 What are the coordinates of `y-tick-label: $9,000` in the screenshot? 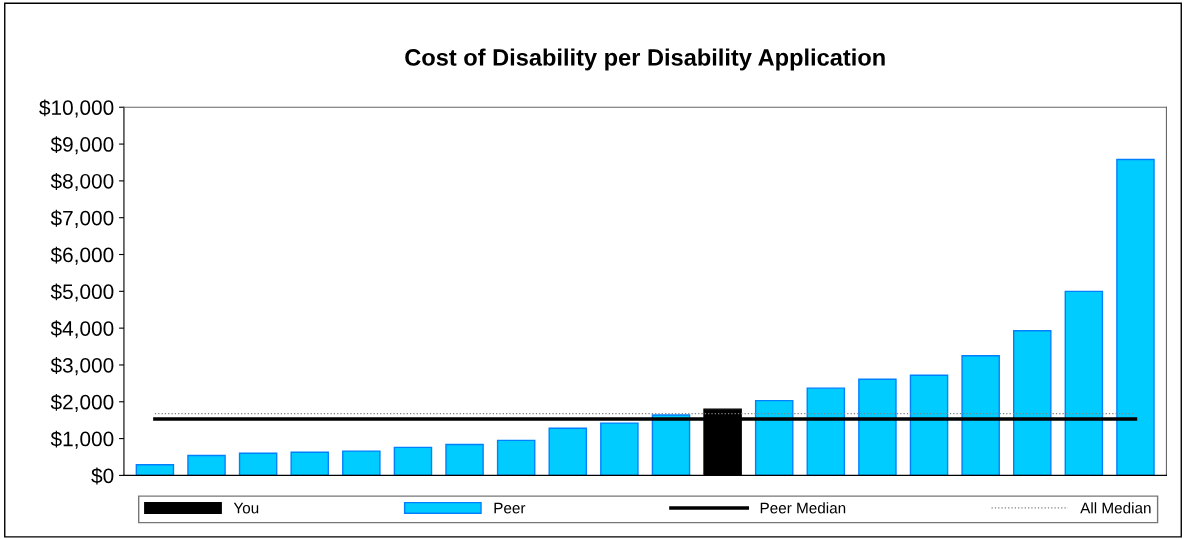 It's located at (82, 145).